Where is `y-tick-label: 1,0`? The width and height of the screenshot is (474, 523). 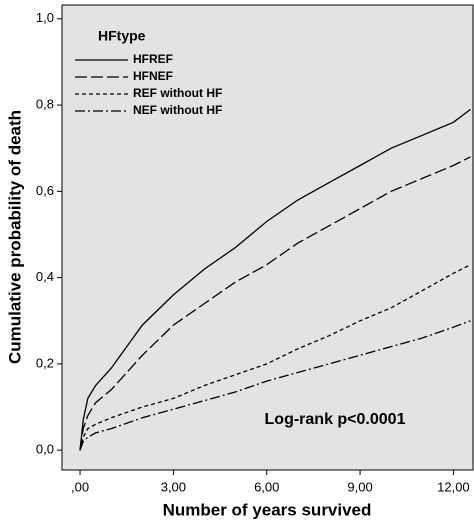 y-tick-label: 1,0 is located at coordinates (45, 17).